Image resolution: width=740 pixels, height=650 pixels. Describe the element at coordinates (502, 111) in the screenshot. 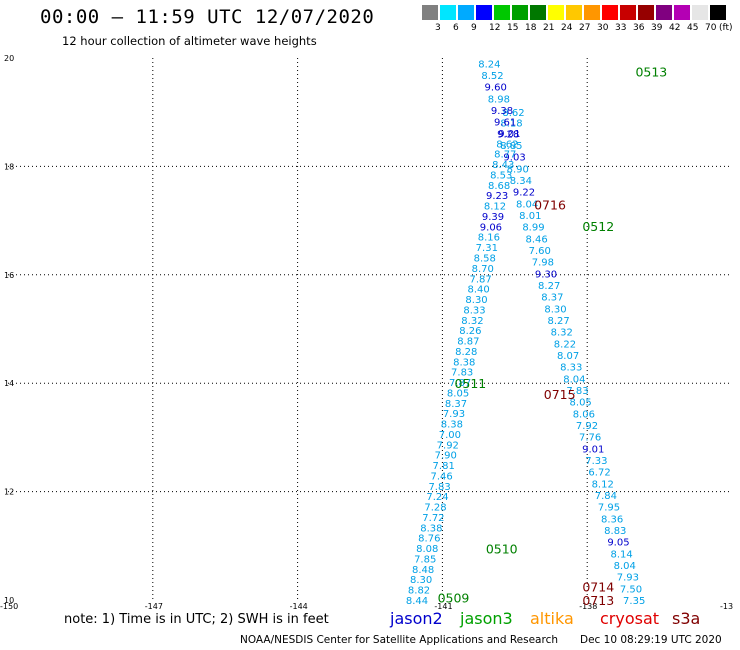

I see `wave-height-value: 9.38` at that location.